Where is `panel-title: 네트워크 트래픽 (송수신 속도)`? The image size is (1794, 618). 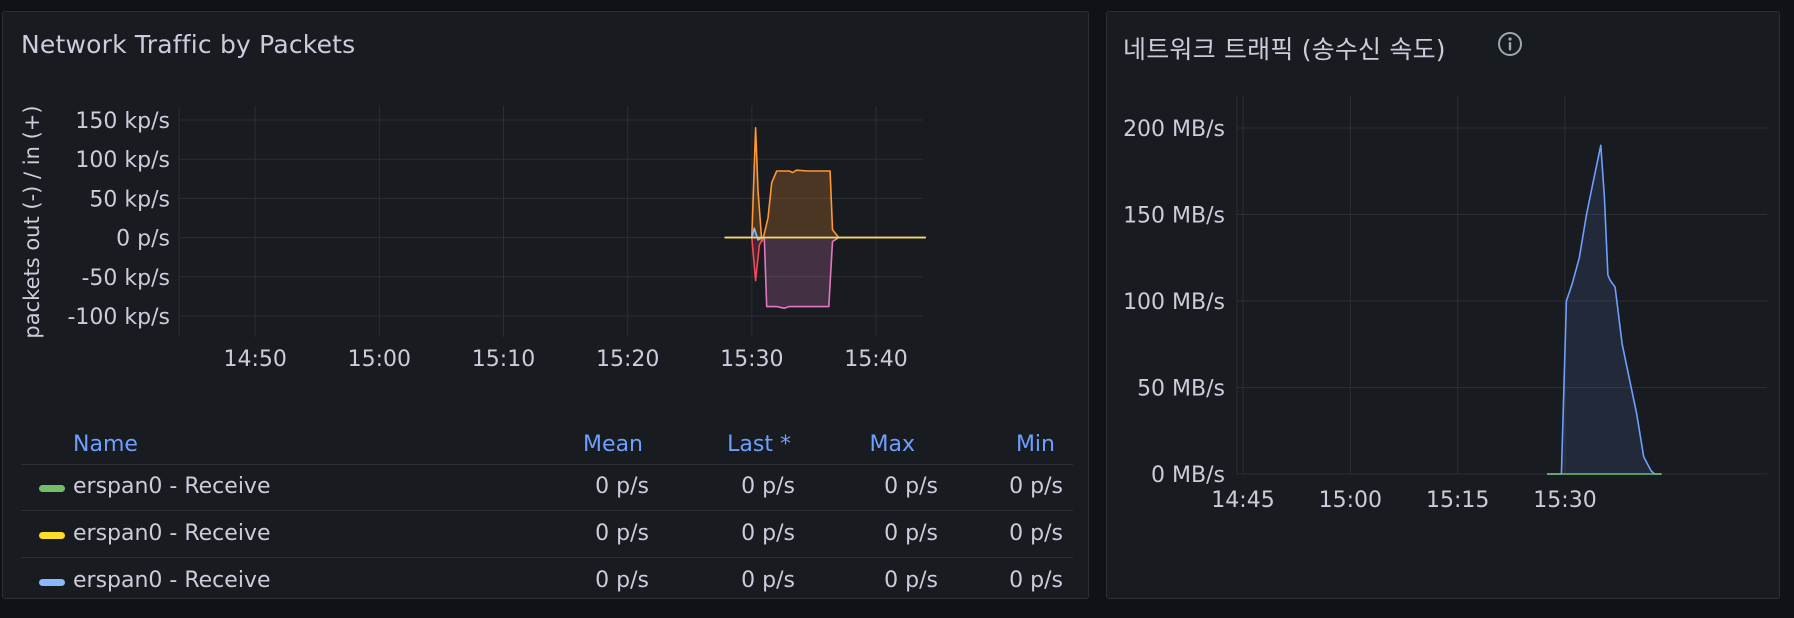
panel-title: 네트워크 트래픽 (송수신 속도) is located at coordinates (1284, 49).